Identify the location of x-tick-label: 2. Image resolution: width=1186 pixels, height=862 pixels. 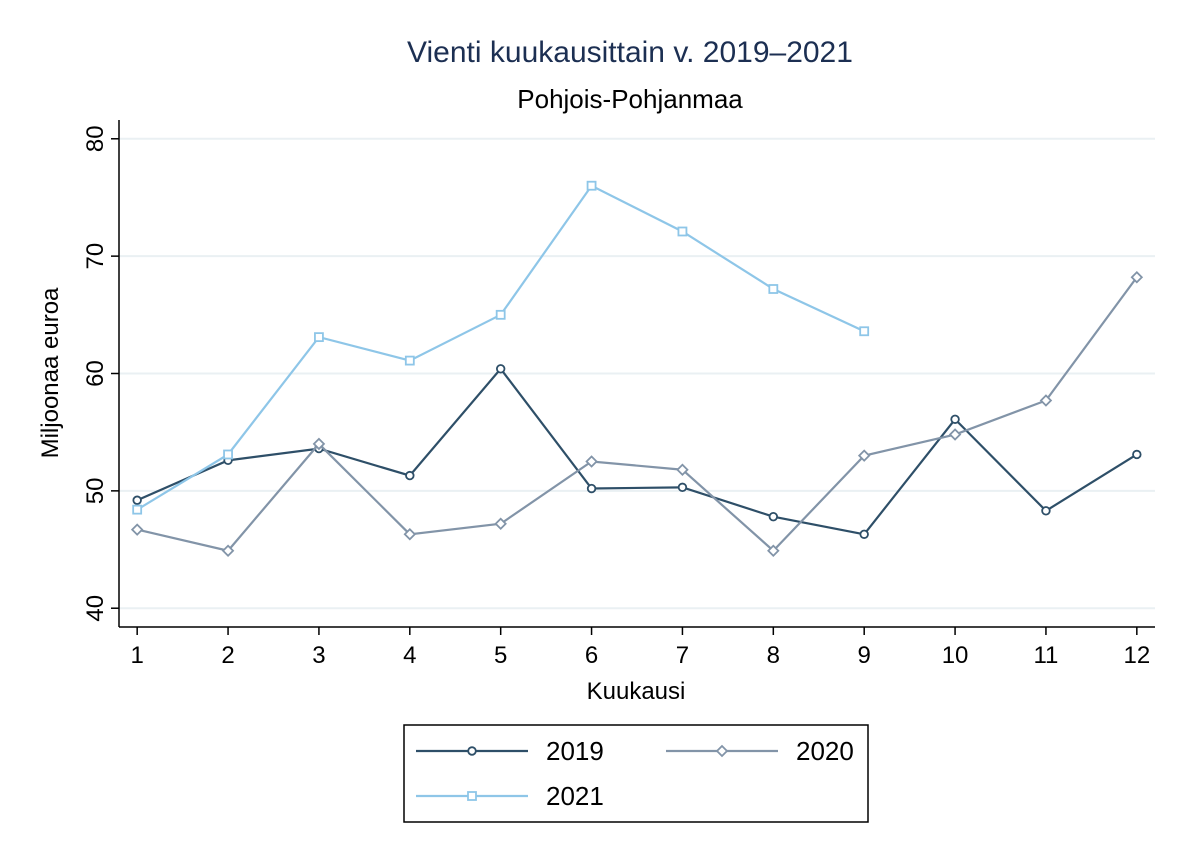
(227, 655).